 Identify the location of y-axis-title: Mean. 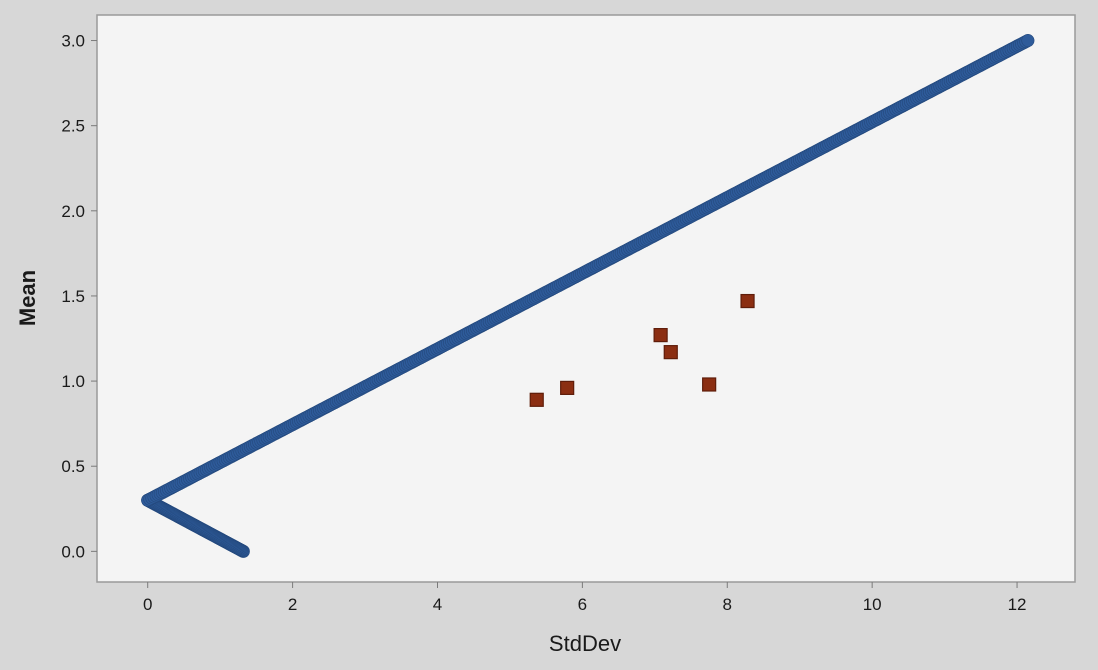
(27, 298).